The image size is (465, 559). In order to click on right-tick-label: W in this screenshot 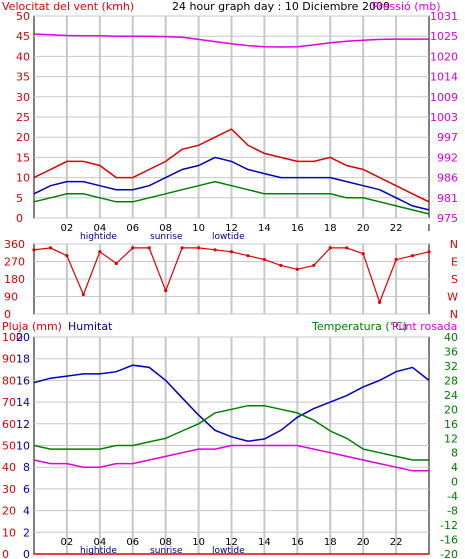, I will do `click(452, 297)`.